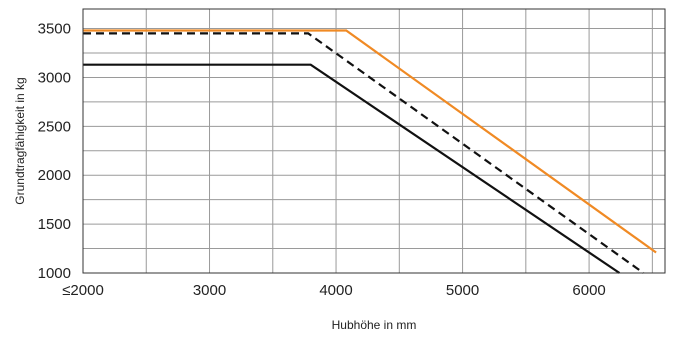 The image size is (688, 338). What do you see at coordinates (54, 126) in the screenshot?
I see `y-tick-label: 2500` at bounding box center [54, 126].